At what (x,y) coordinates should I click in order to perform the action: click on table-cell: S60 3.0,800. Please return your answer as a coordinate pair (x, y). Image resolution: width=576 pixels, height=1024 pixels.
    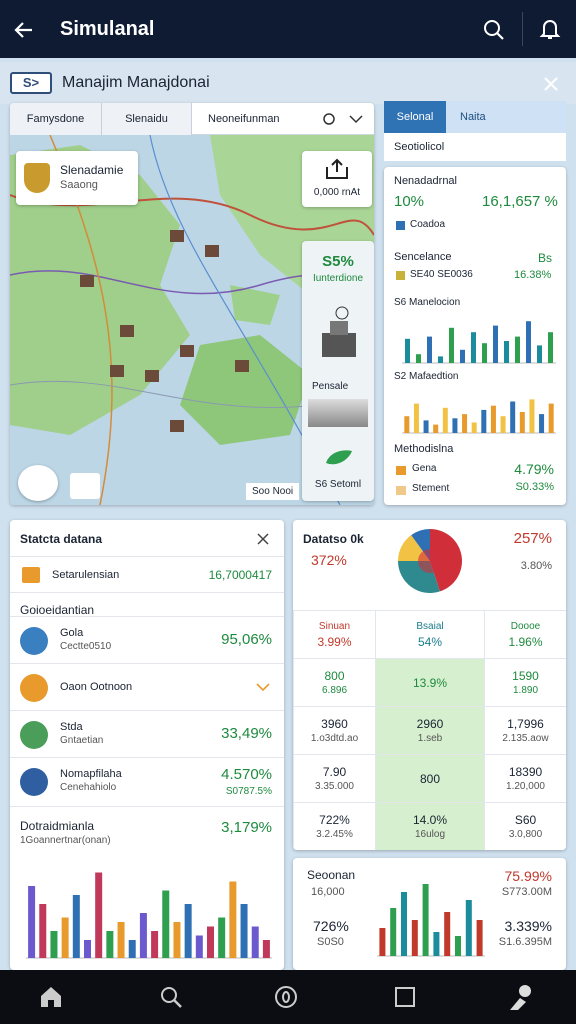
    Looking at the image, I should click on (525, 826).